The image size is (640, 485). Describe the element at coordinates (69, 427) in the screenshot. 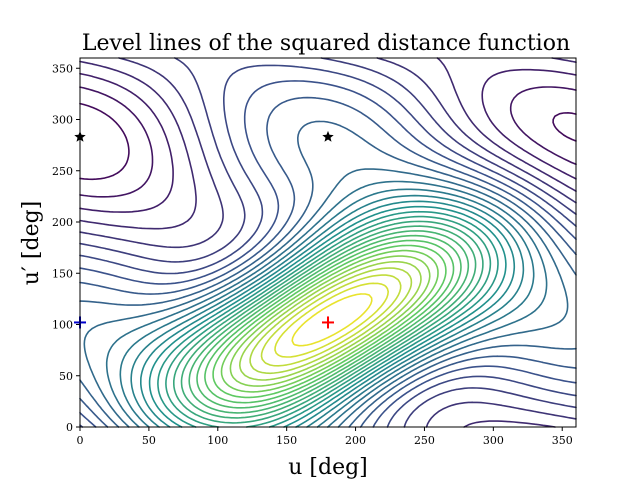

I see `y-tick-label: 0` at that location.